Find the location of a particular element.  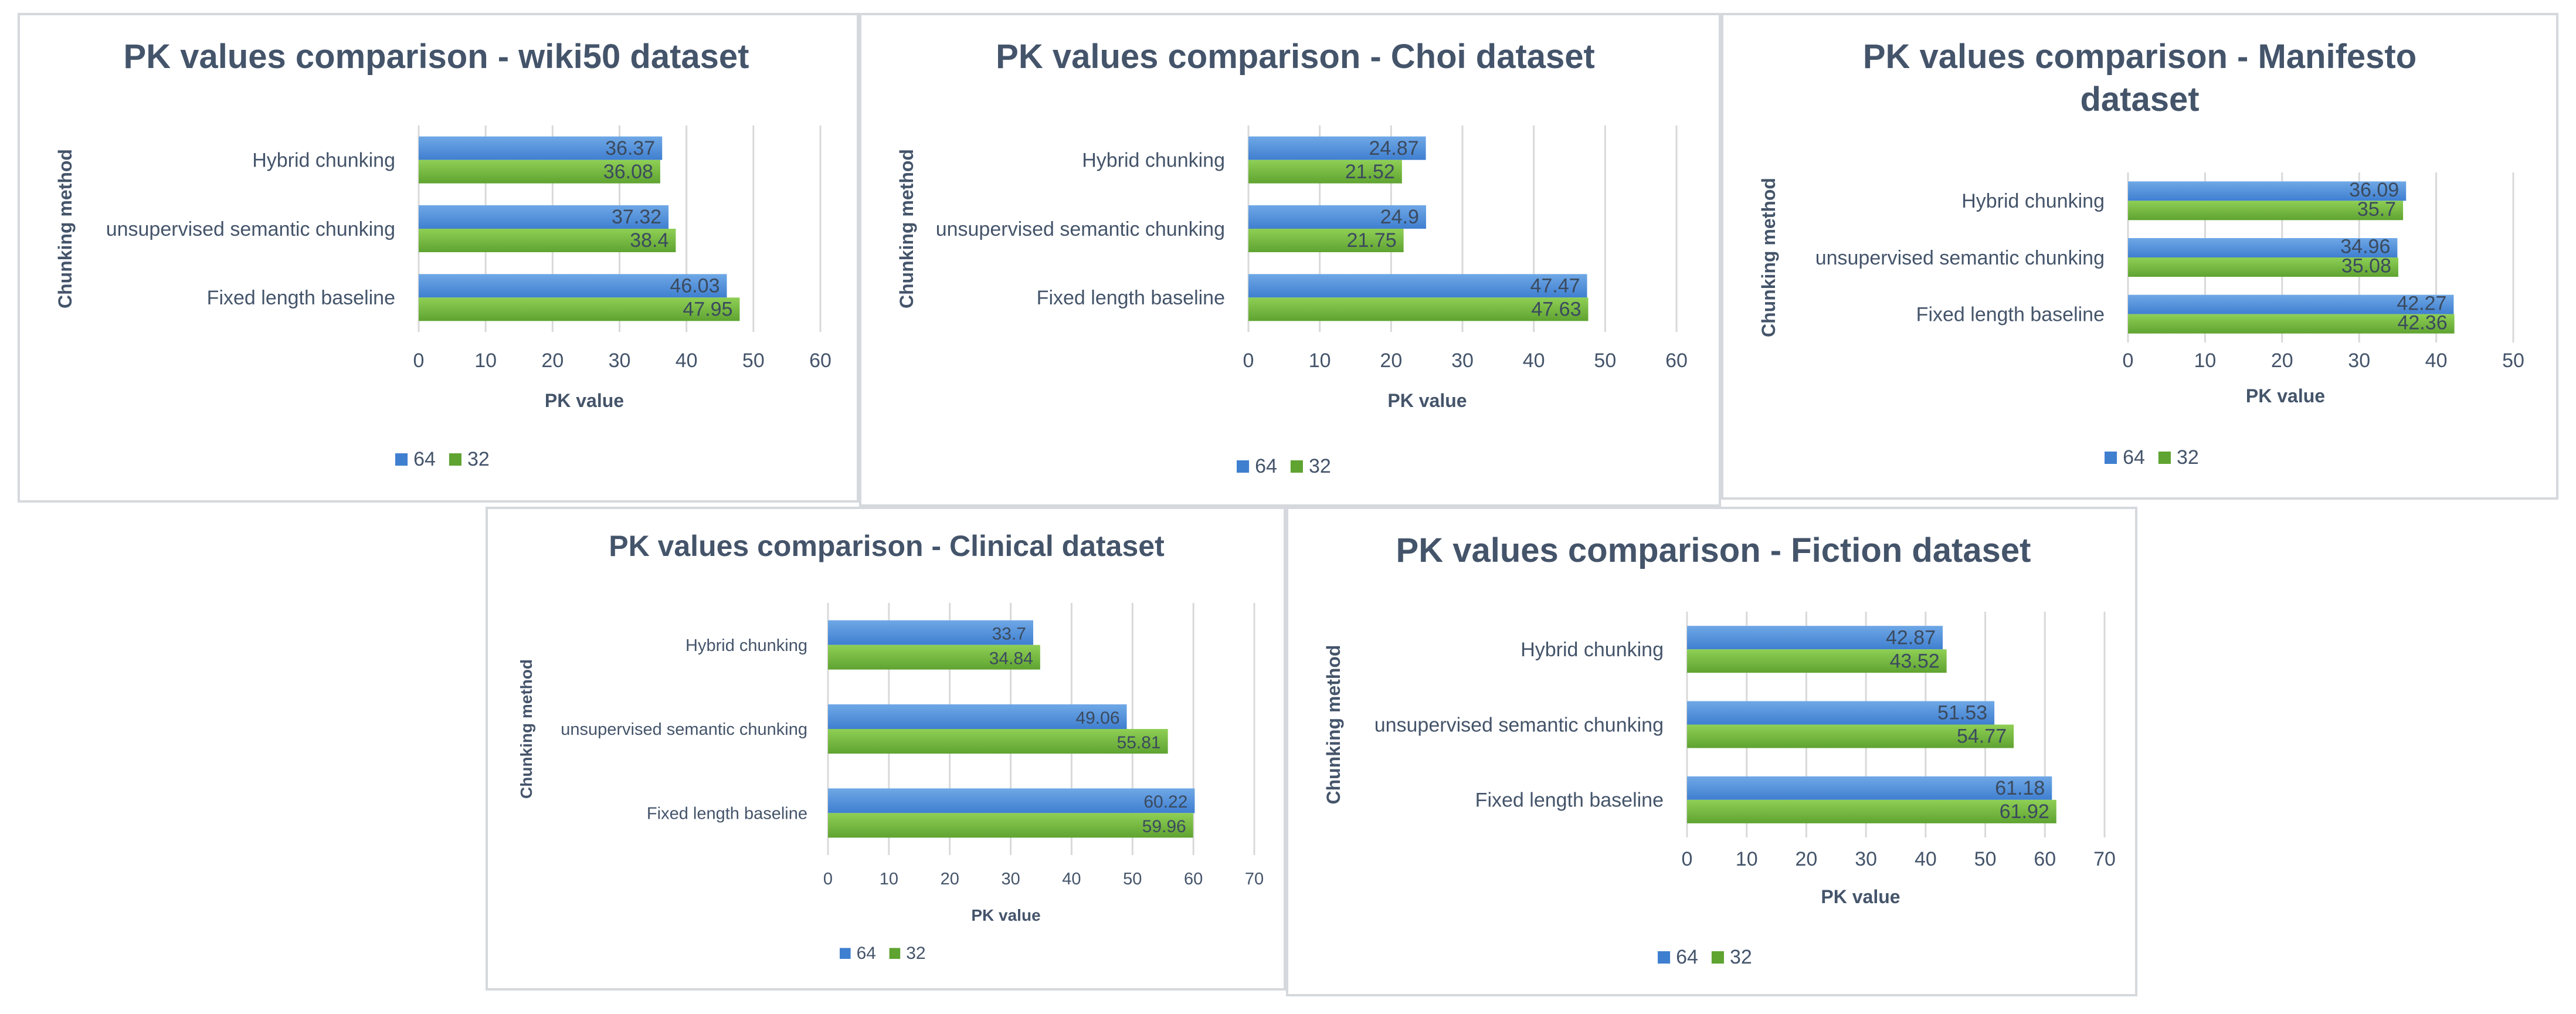

x-tick-label: 50 is located at coordinates (2513, 361).